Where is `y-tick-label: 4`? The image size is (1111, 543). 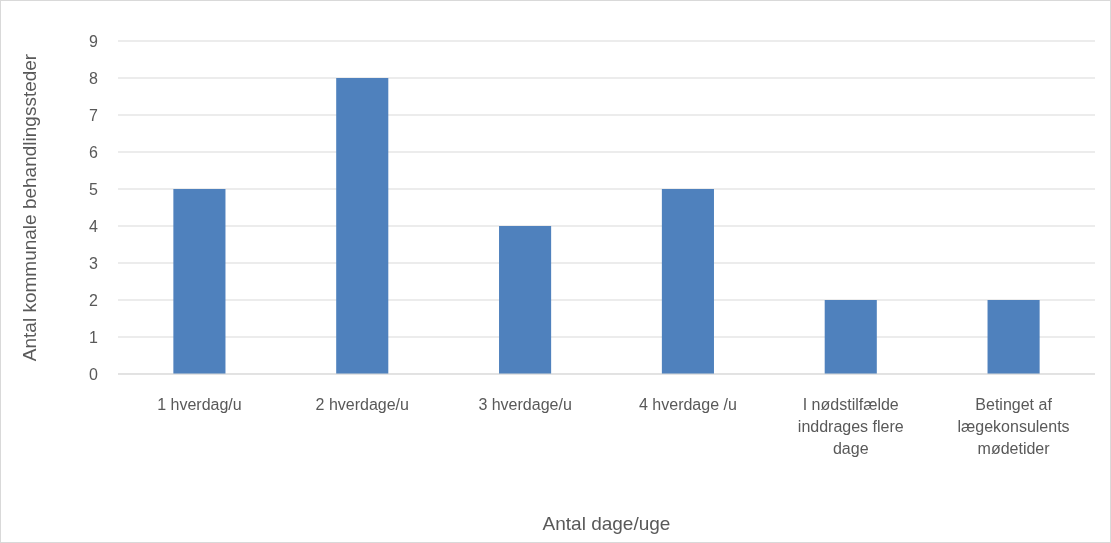 y-tick-label: 4 is located at coordinates (94, 226).